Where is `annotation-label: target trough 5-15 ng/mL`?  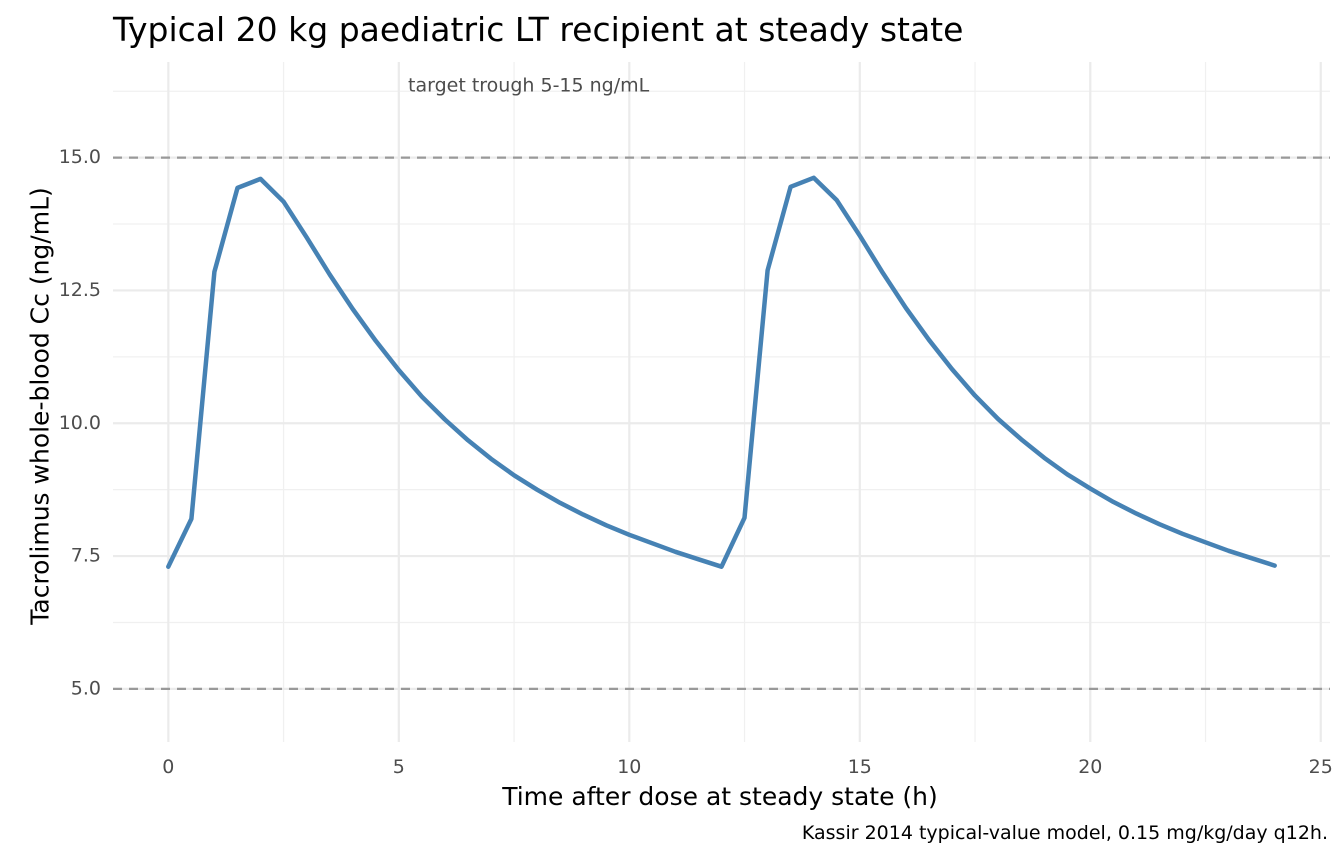 annotation-label: target trough 5-15 ng/mL is located at coordinates (529, 85).